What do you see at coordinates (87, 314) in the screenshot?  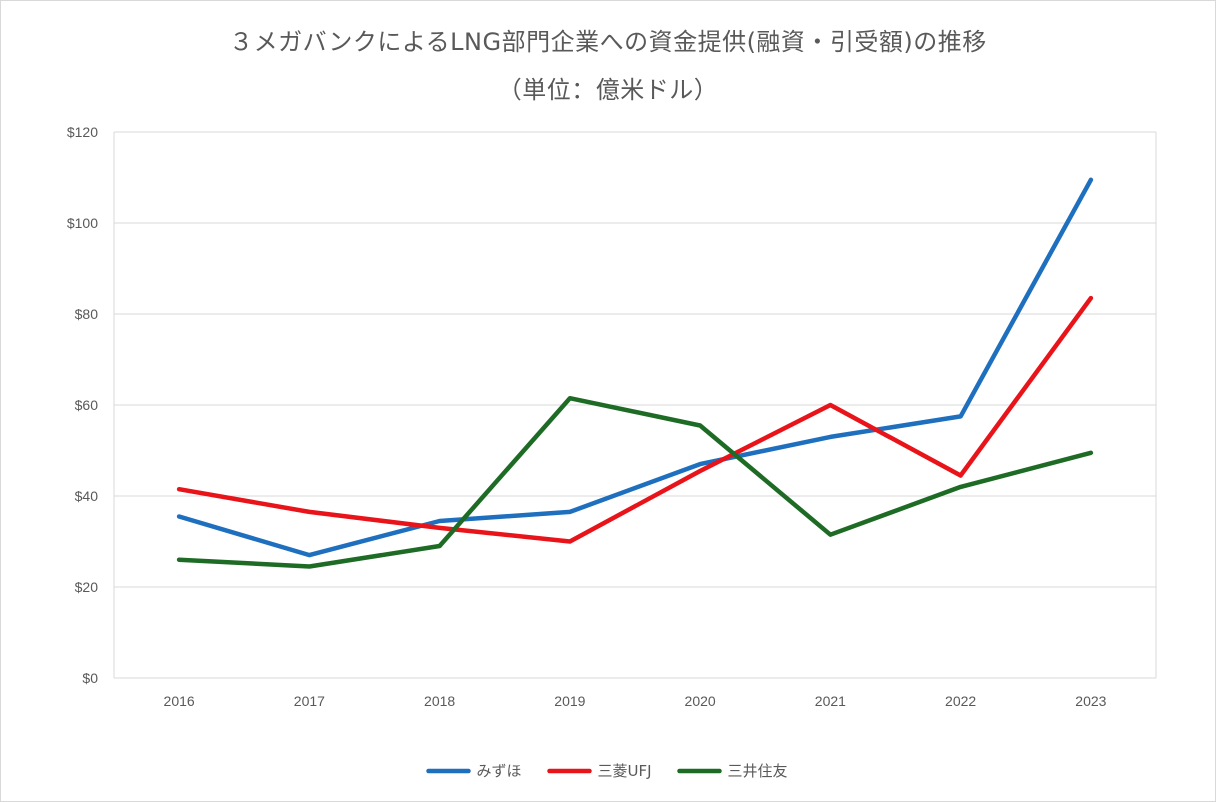 I see `y-tick-label: $80` at bounding box center [87, 314].